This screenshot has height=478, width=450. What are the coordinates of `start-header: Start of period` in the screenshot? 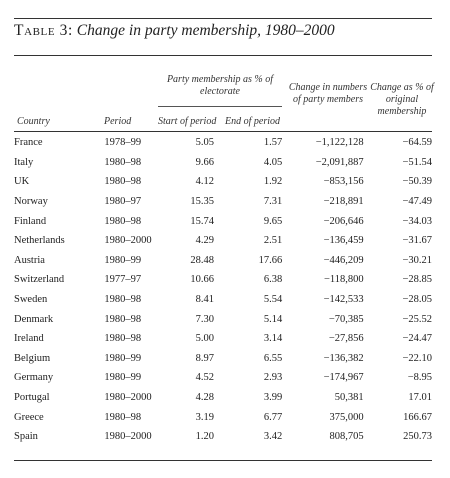 It's located at (187, 121).